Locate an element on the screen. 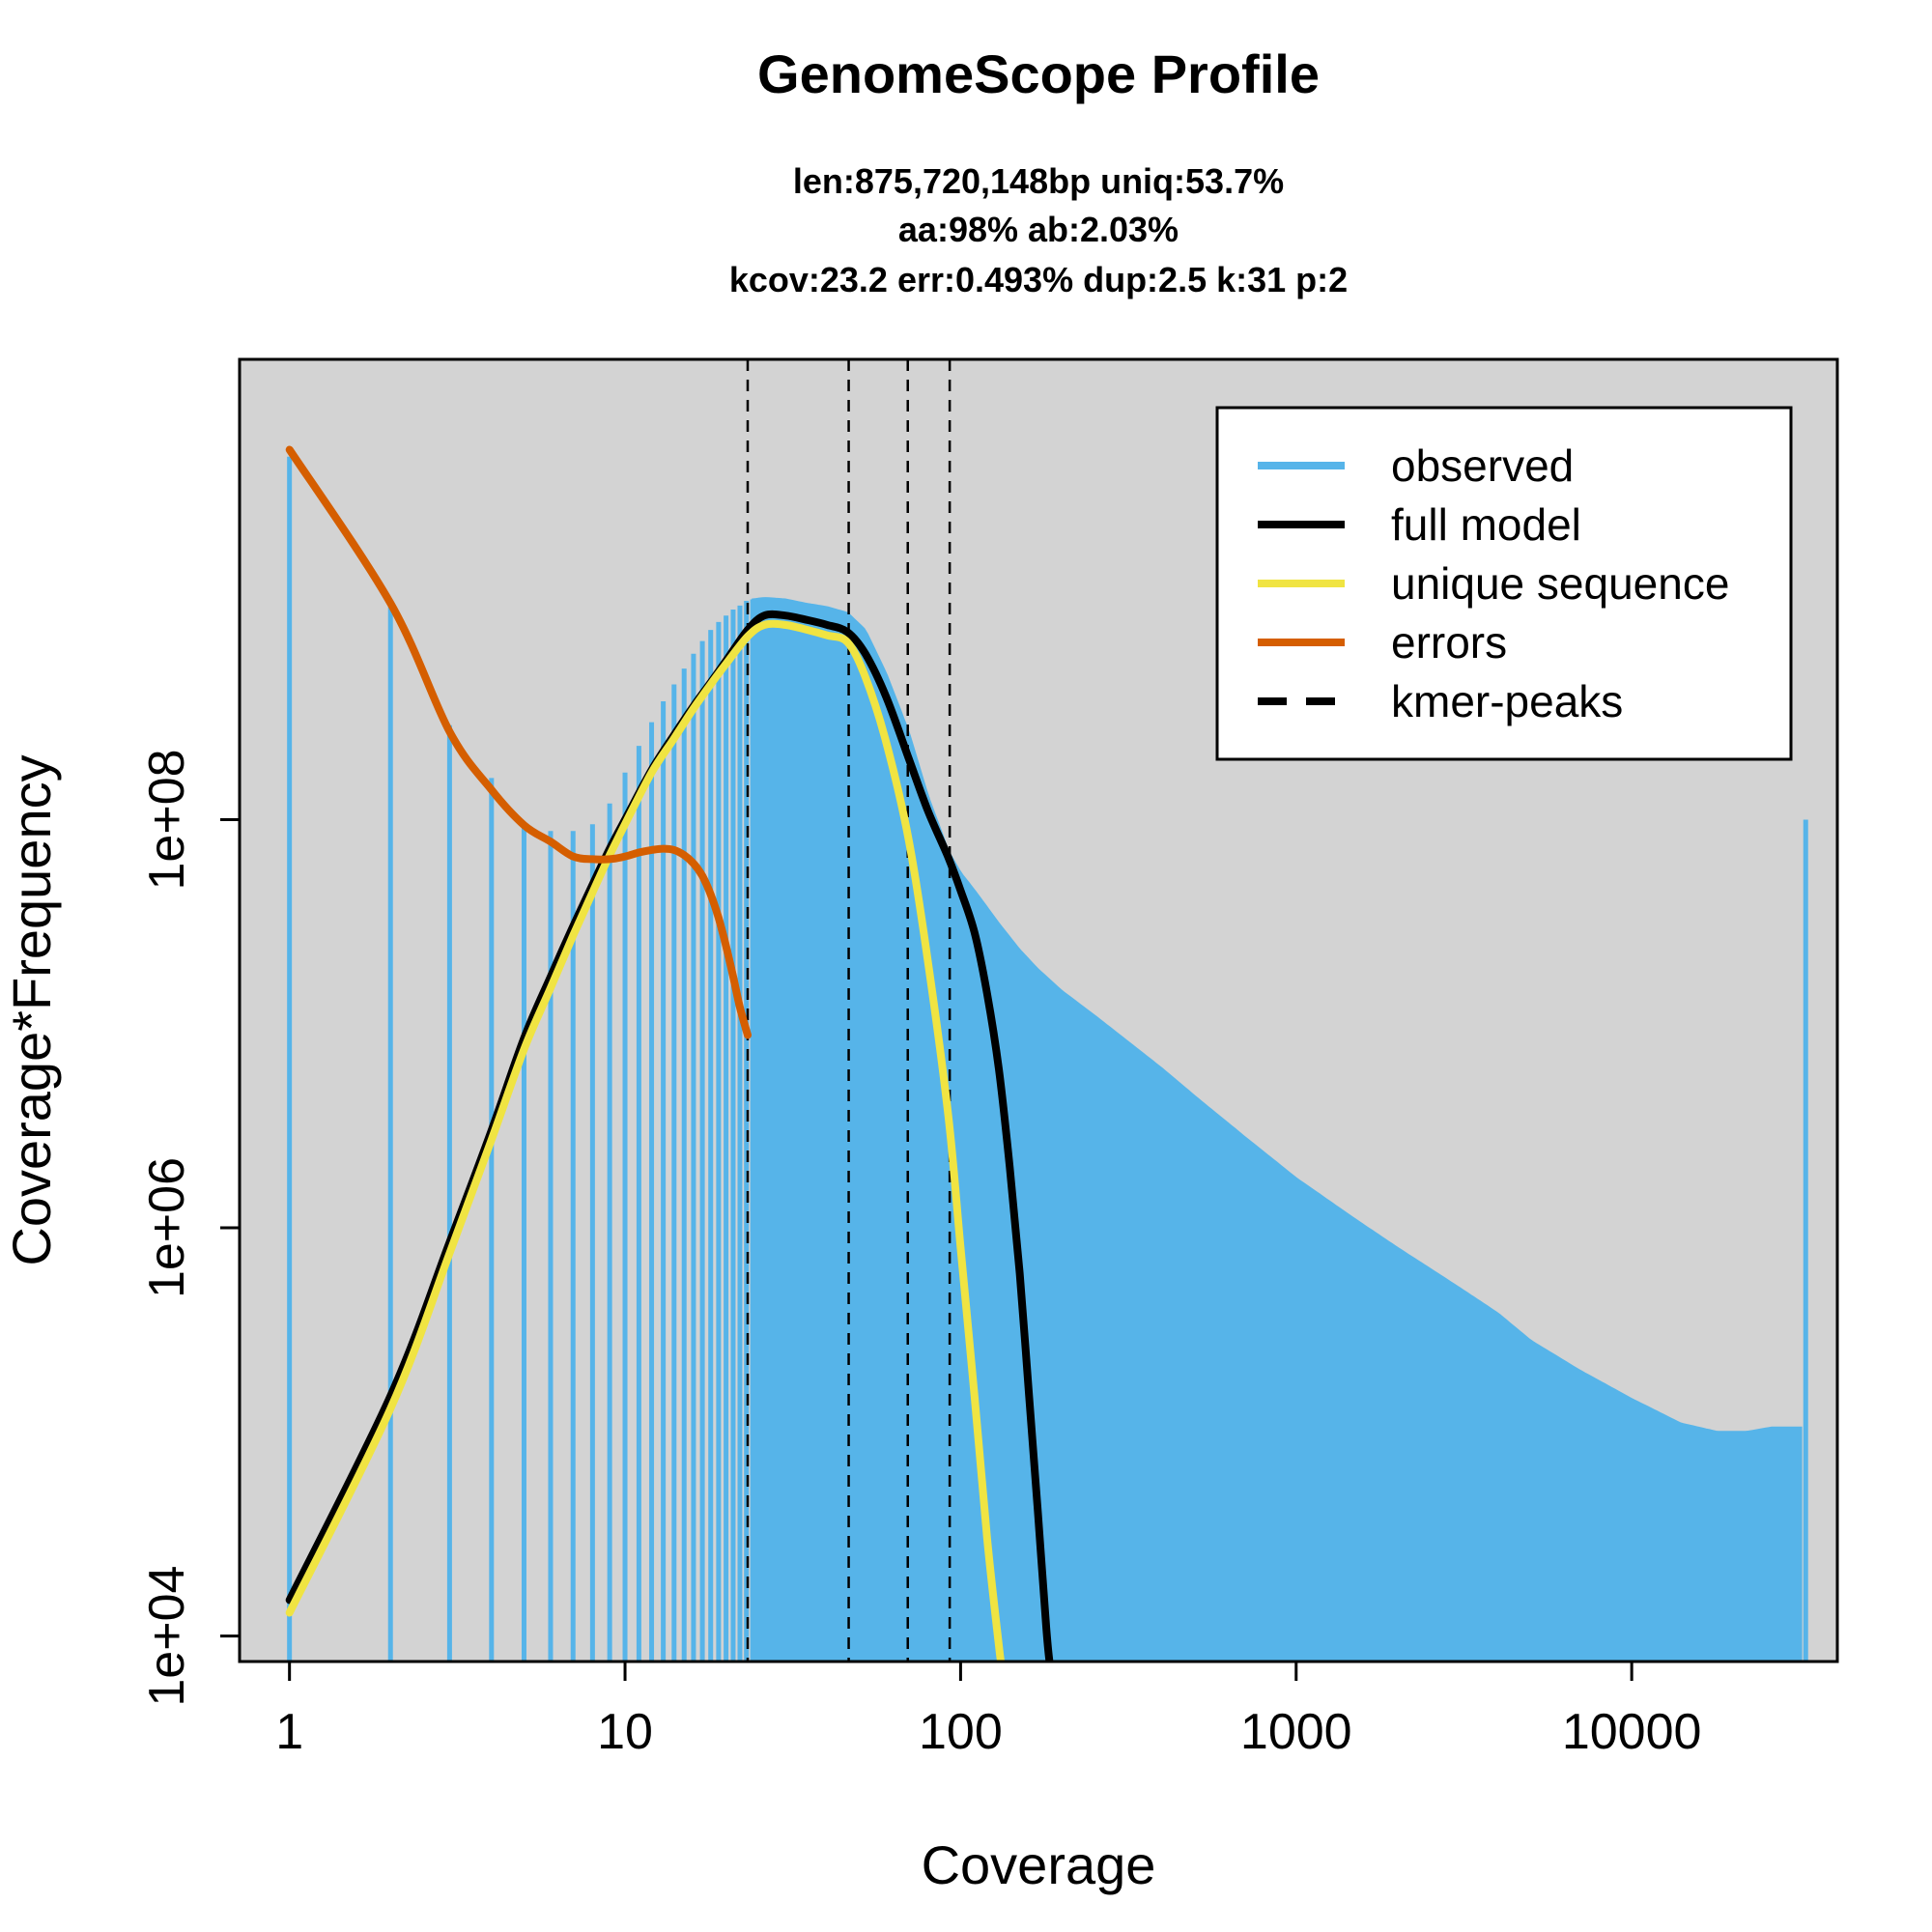  y-axis: 1e+04 1e+06 1e+08 is located at coordinates (190, 1228).